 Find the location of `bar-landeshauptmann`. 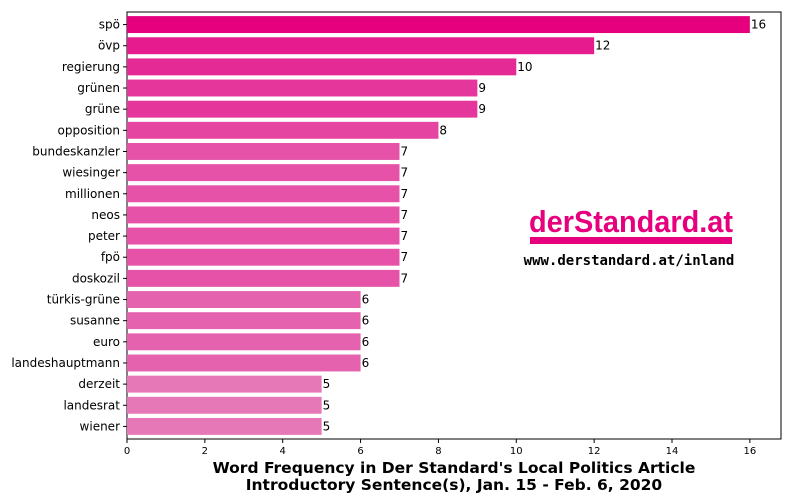

bar-landeshauptmann is located at coordinates (244, 363).